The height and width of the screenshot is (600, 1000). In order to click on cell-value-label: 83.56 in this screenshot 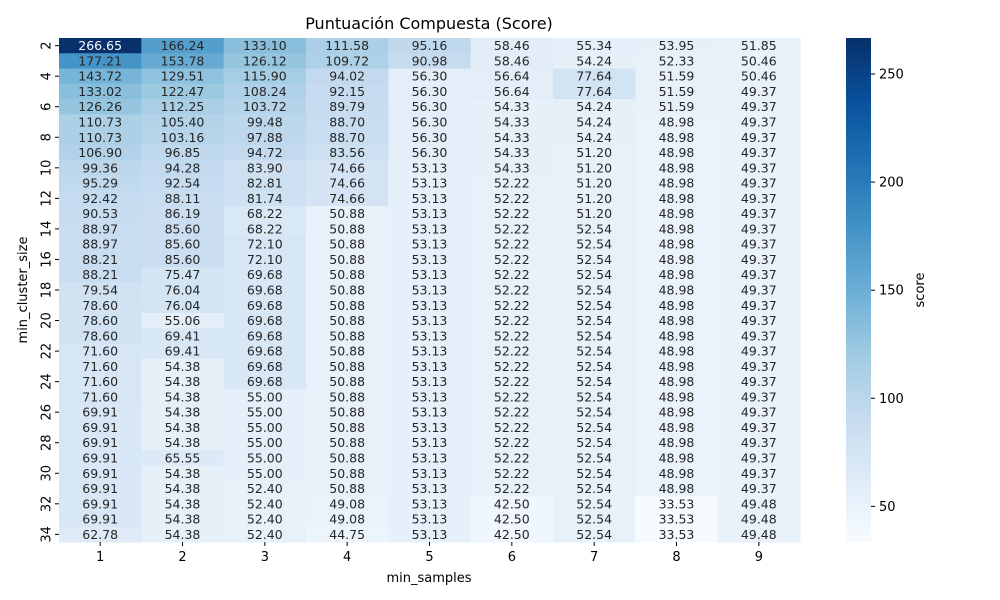, I will do `click(347, 152)`.